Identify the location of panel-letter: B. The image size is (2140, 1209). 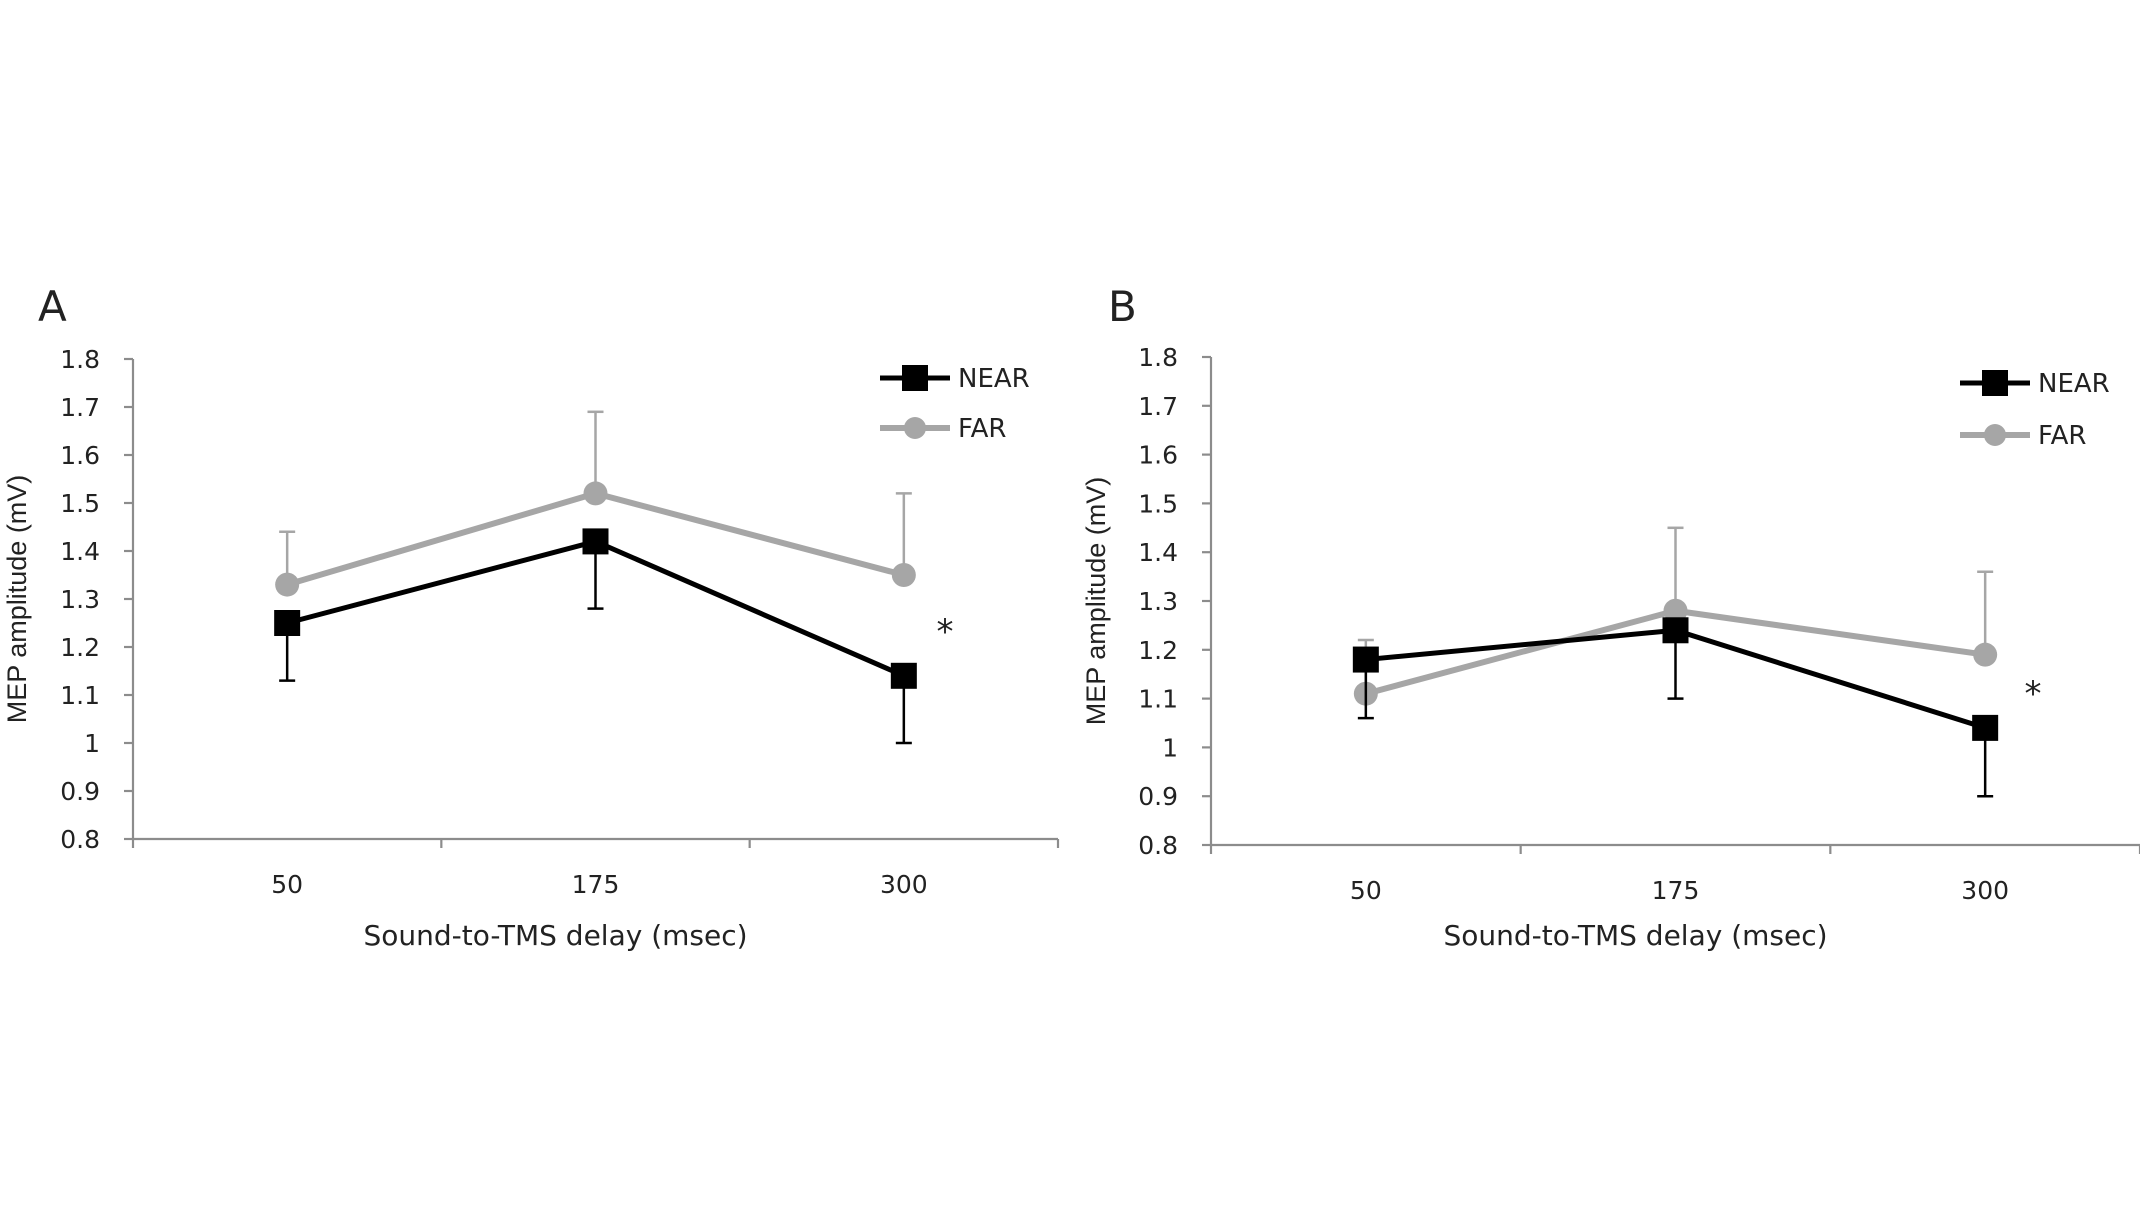
(1122, 306).